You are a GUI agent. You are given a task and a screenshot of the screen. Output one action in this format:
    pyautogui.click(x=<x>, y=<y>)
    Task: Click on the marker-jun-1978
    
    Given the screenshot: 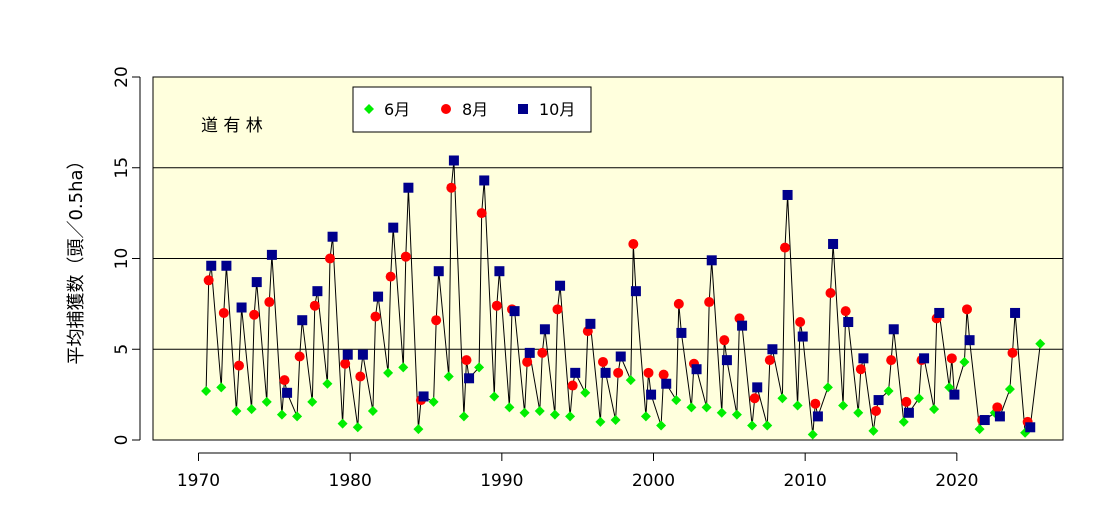 What is the action you would take?
    pyautogui.click(x=327, y=383)
    